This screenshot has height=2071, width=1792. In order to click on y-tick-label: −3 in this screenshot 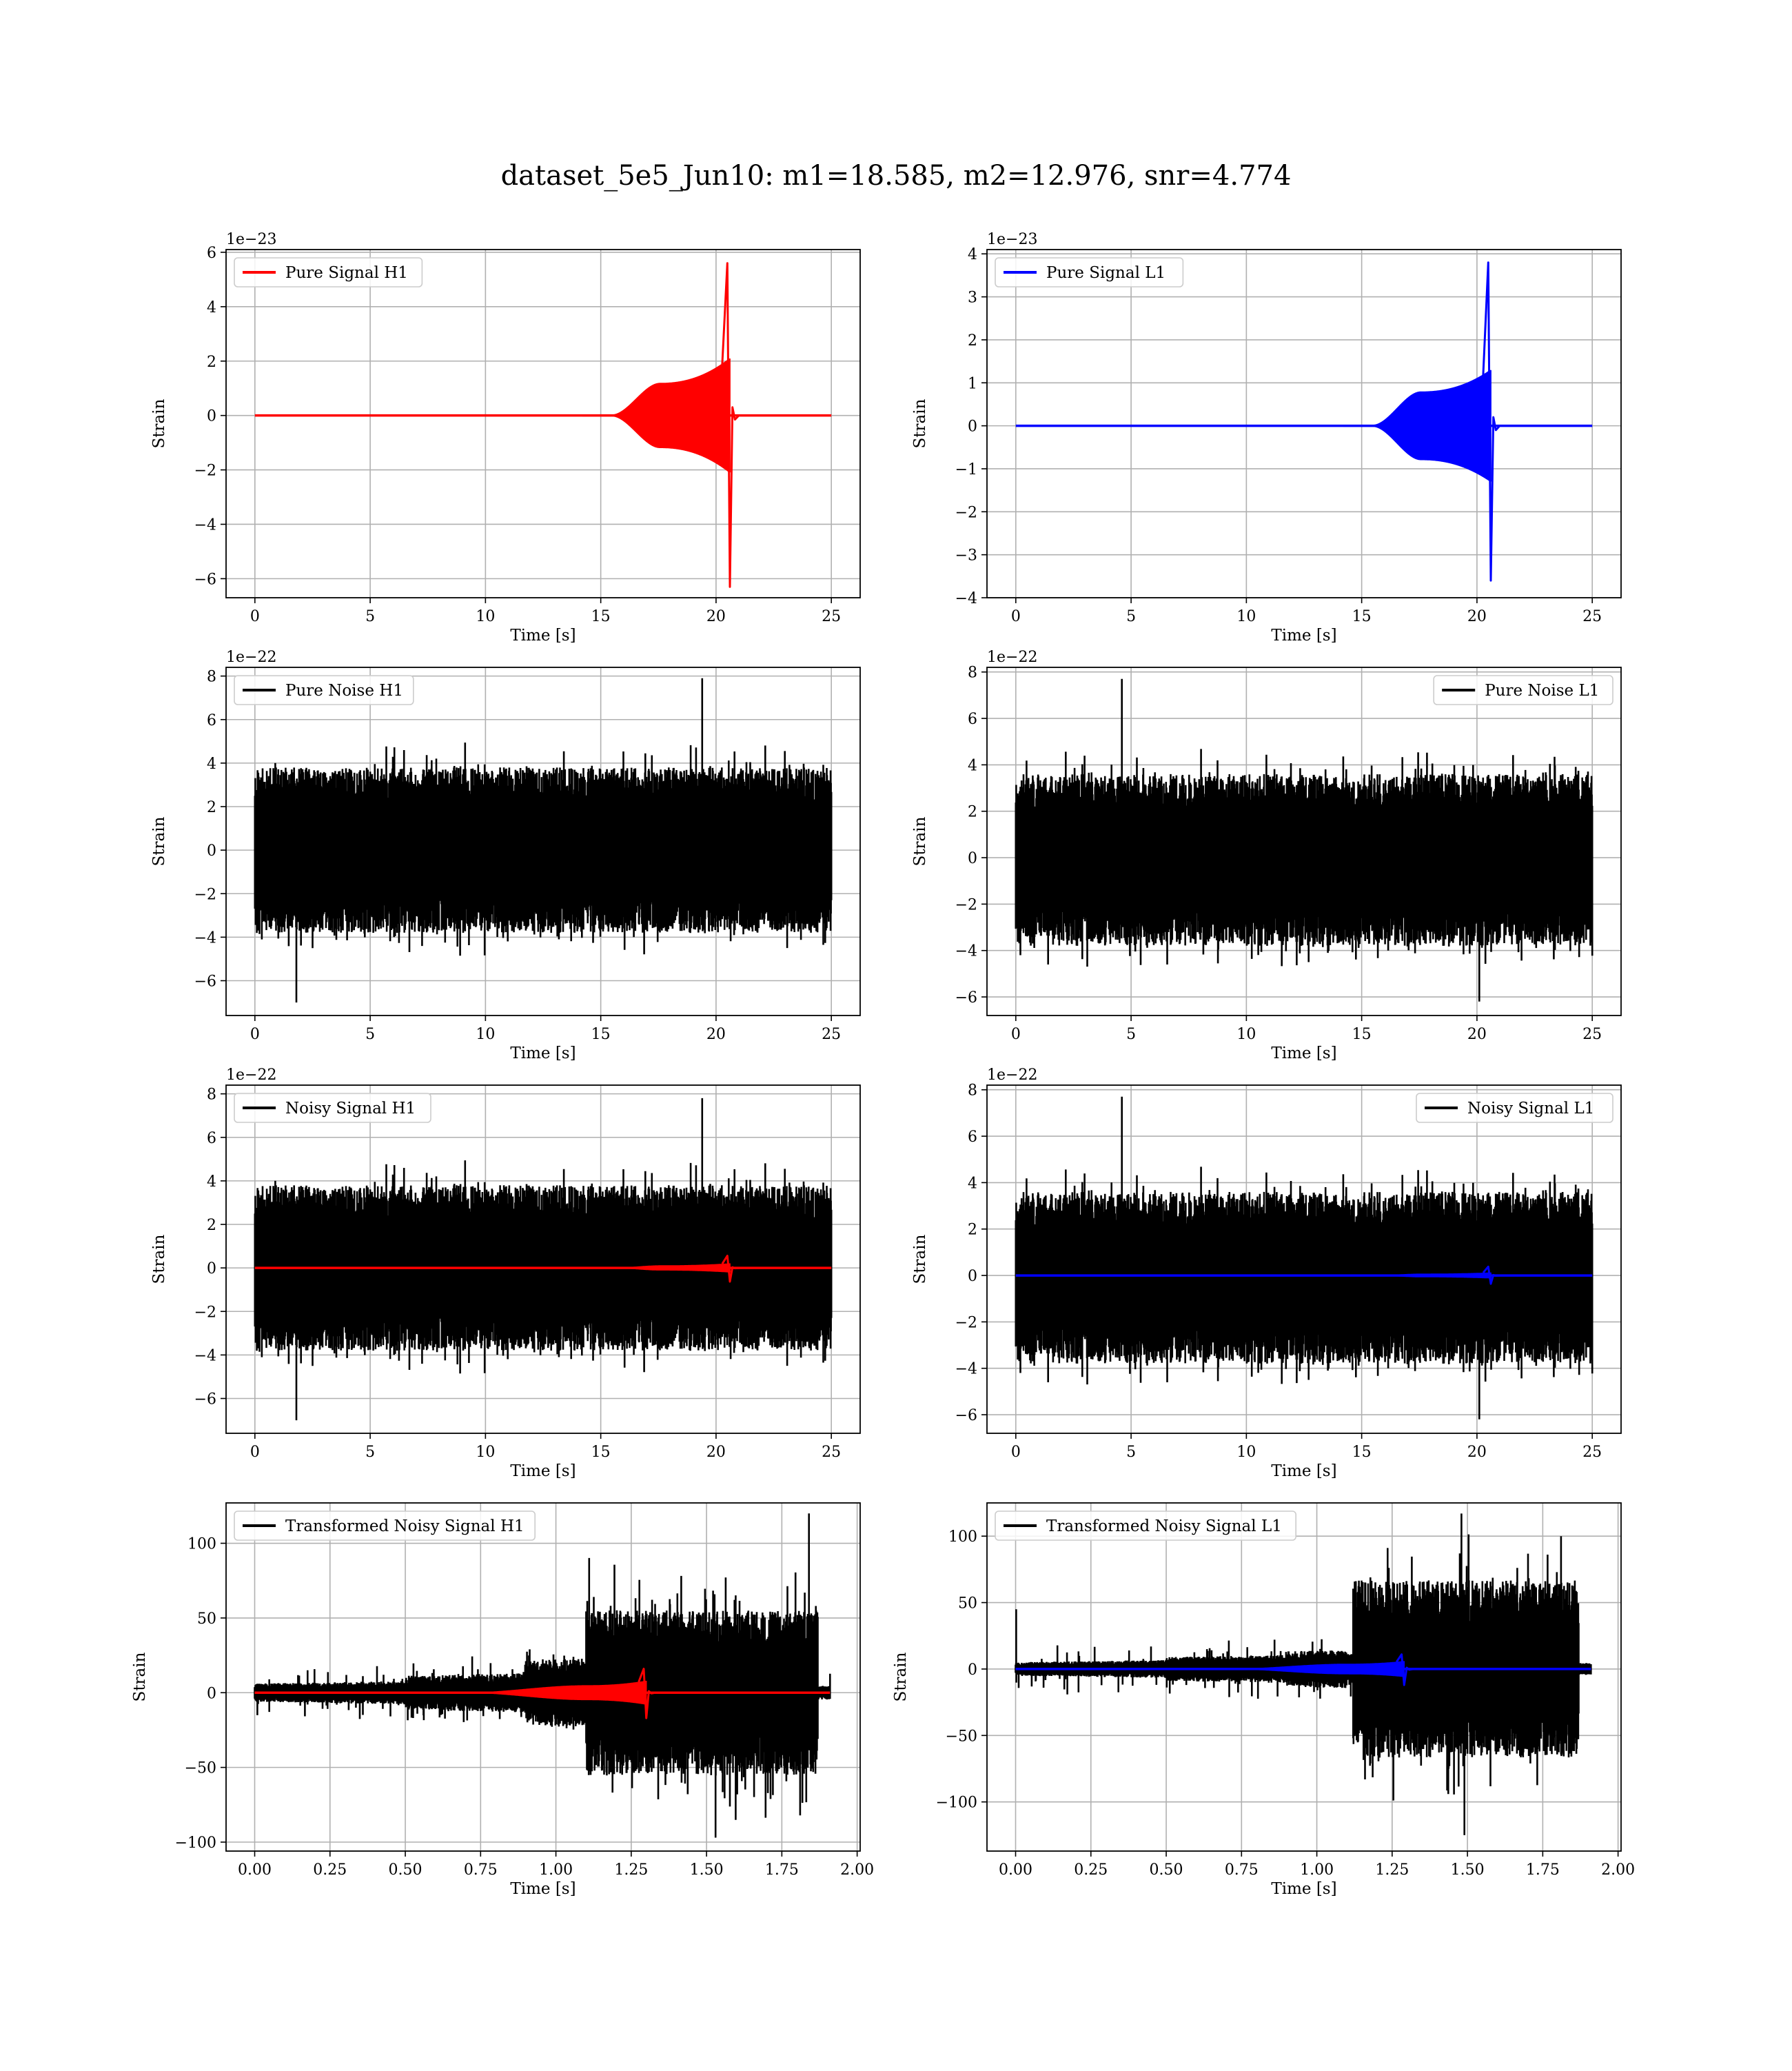, I will do `click(966, 556)`.